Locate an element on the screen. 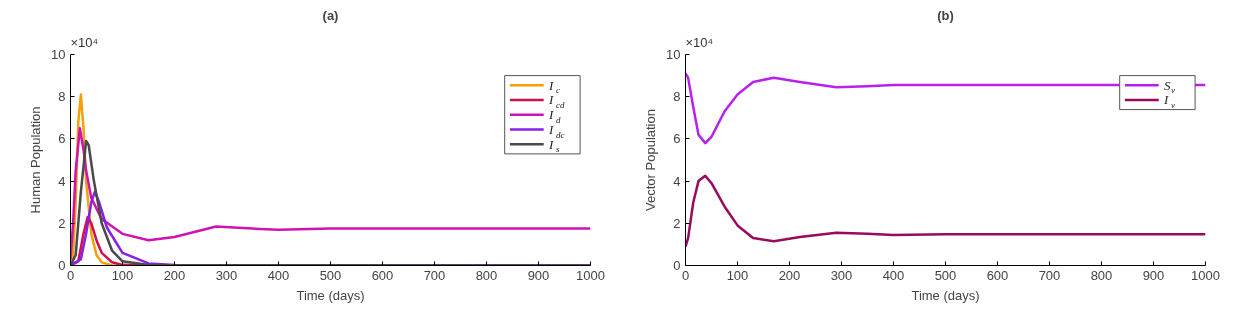  y-axis-title: Vector Population is located at coordinates (651, 160).